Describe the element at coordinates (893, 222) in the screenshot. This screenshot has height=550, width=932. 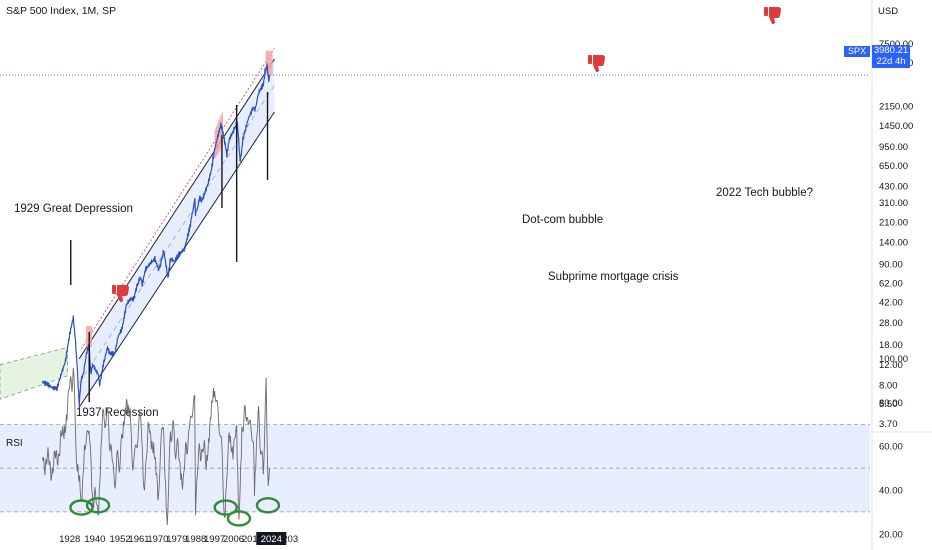
I see `price-tick-label: 210.00` at that location.